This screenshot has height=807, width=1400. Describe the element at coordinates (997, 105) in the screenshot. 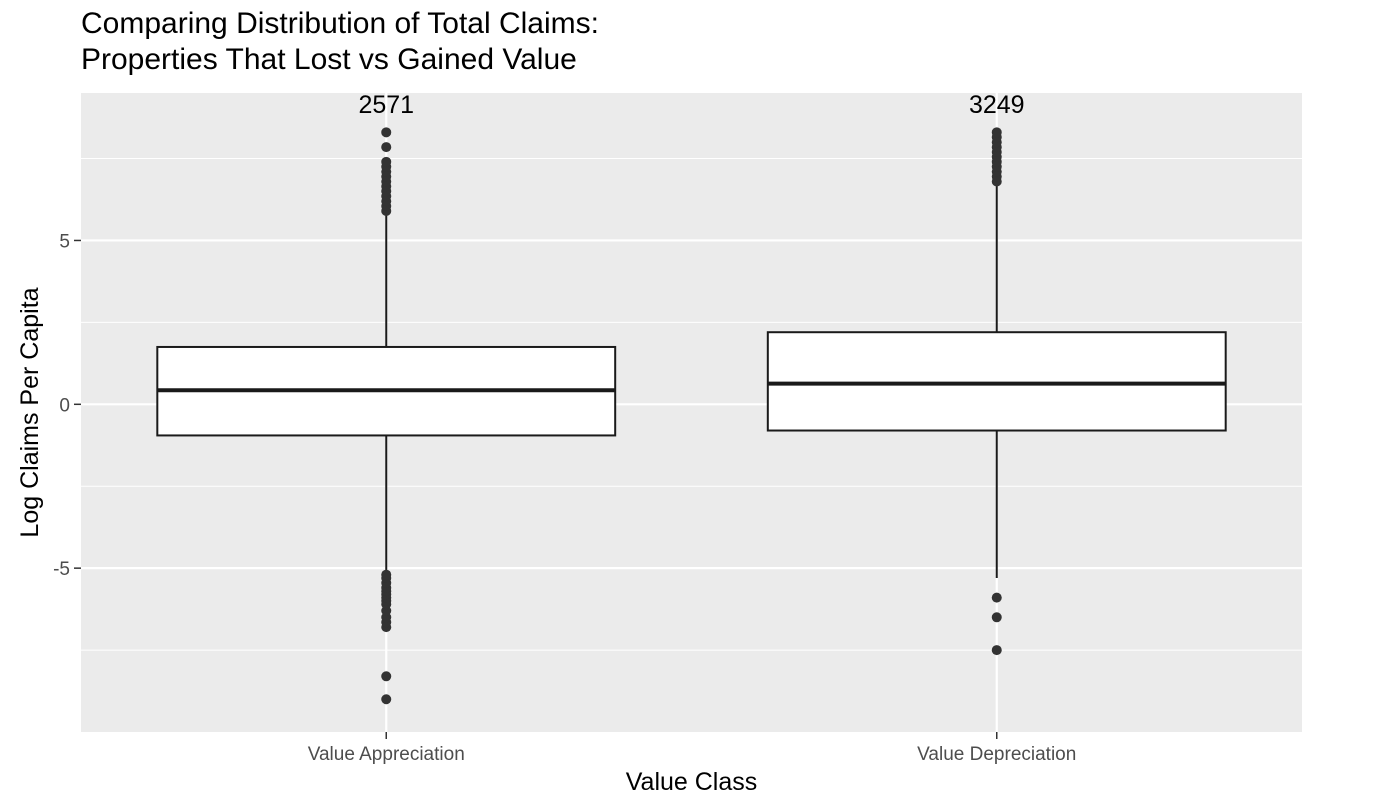

I see `count-label: 3249` at that location.